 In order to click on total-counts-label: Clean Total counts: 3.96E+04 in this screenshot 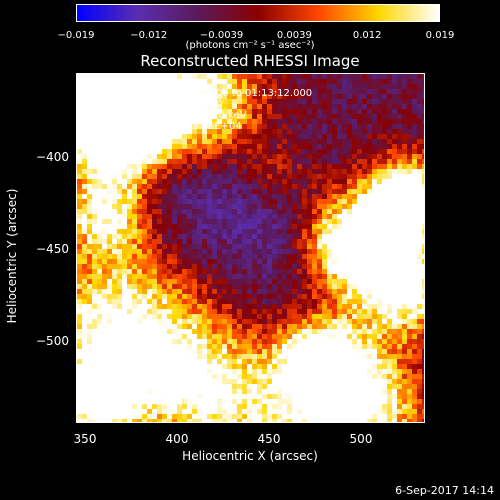, I will do `click(168, 126)`.